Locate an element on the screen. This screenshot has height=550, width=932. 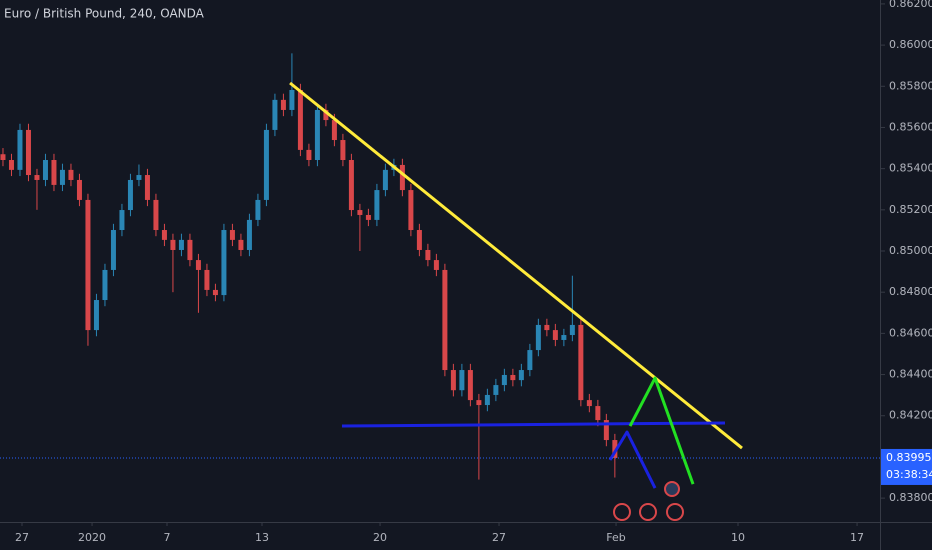
countdown-label: 03:38:34 is located at coordinates (909, 474).